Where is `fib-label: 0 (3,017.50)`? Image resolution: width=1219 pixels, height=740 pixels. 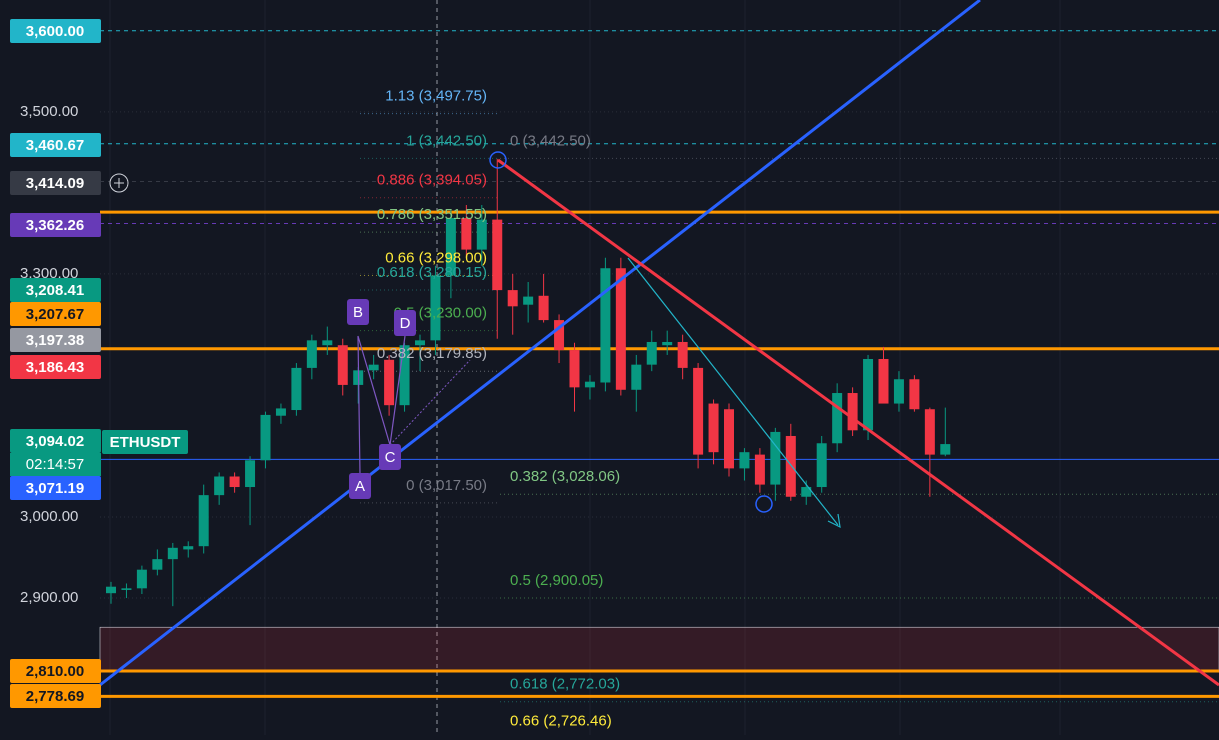
fib-label: 0 (3,017.50) is located at coordinates (446, 485).